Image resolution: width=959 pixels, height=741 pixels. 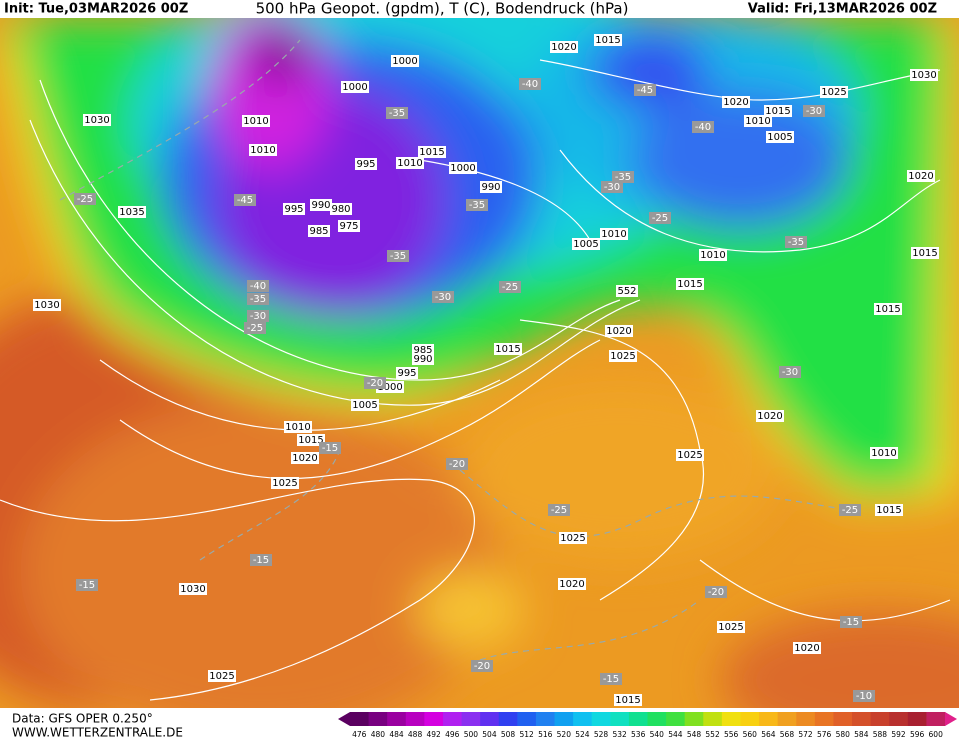 I want to click on colorbar-label: 532, so click(x=619, y=734).